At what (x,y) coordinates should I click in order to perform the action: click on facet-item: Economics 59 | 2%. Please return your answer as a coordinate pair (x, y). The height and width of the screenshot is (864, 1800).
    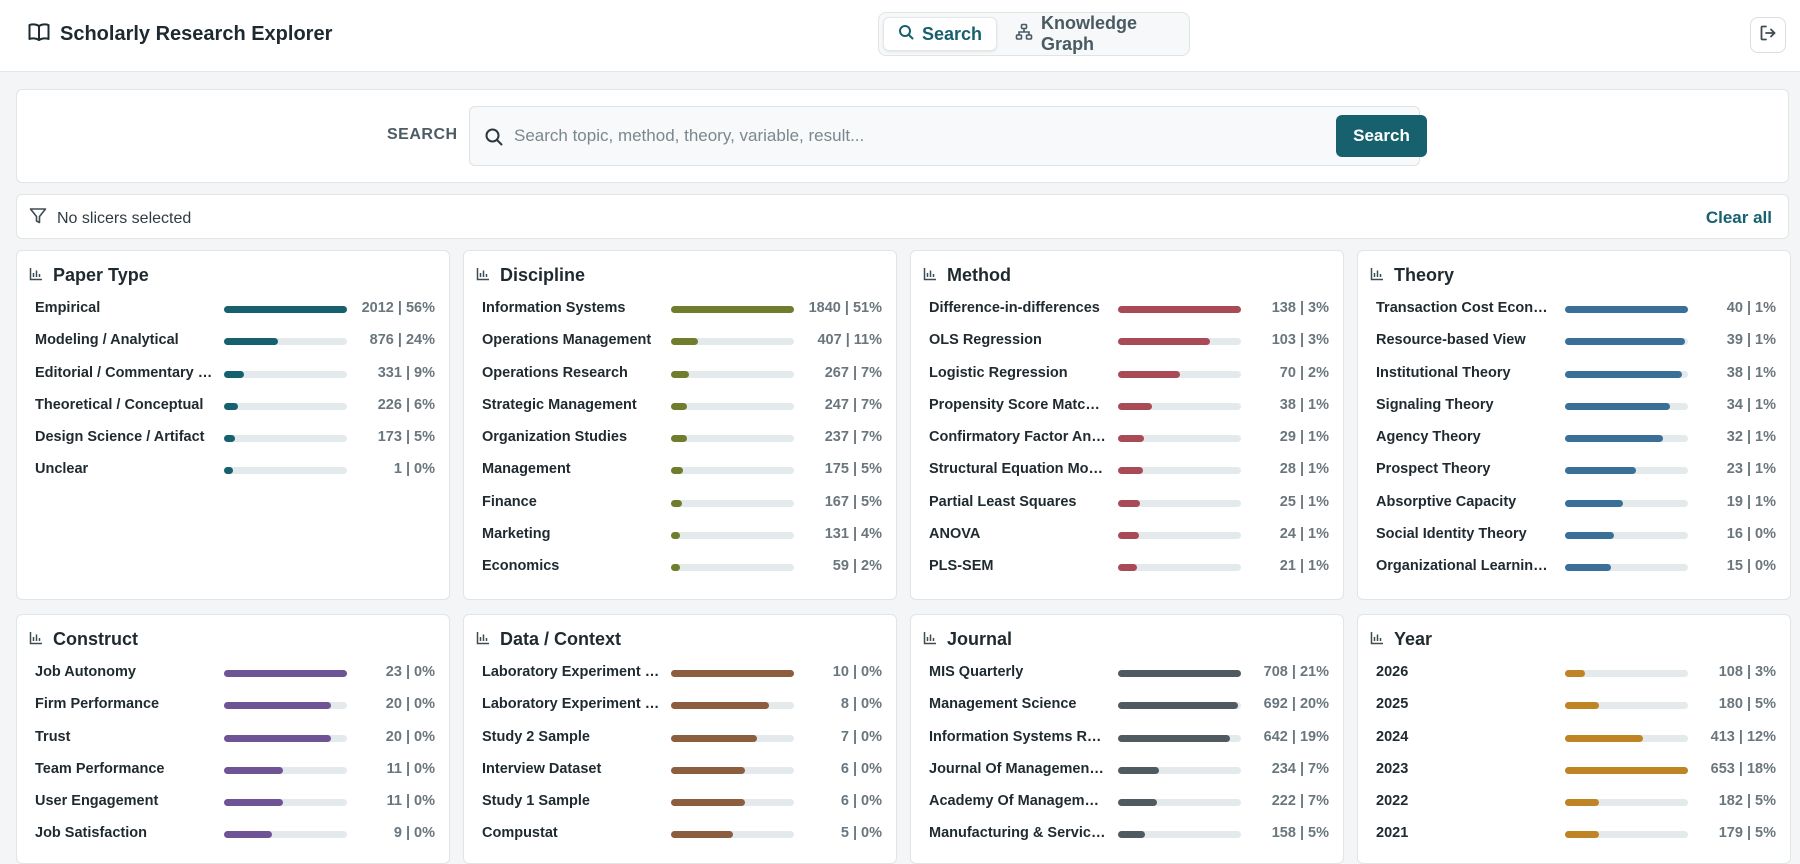
    Looking at the image, I should click on (682, 574).